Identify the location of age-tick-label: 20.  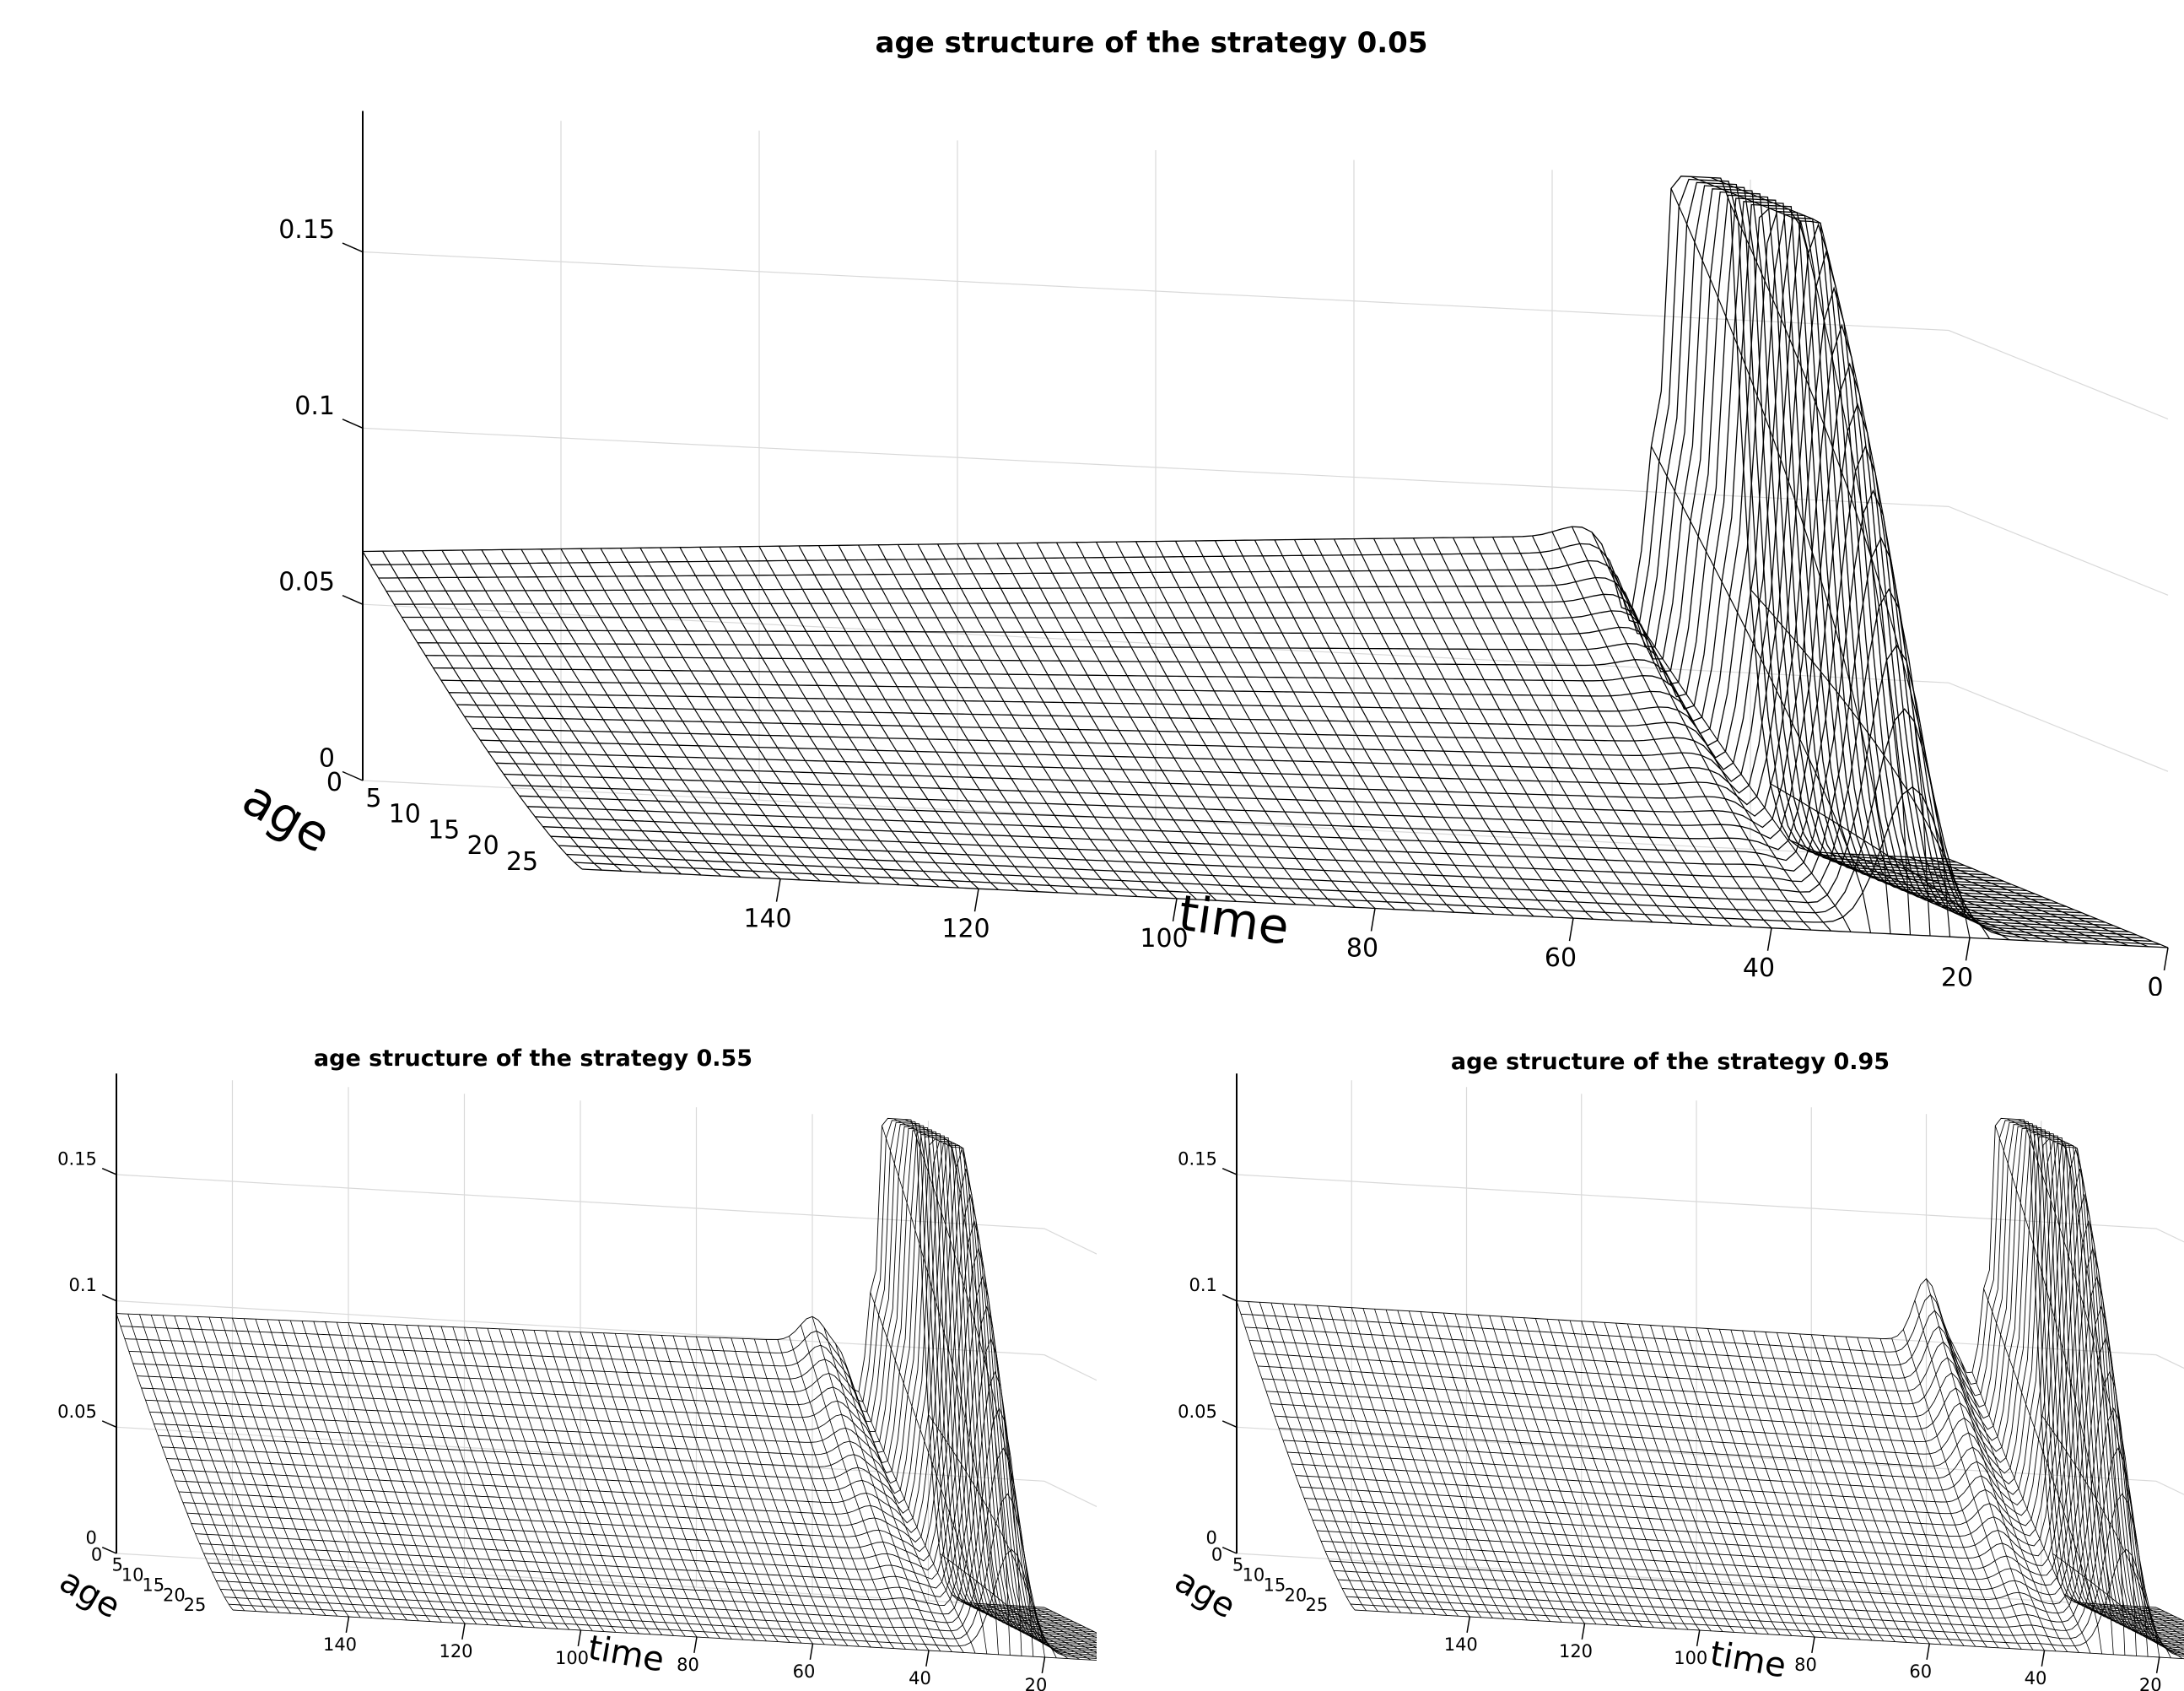
(174, 1595).